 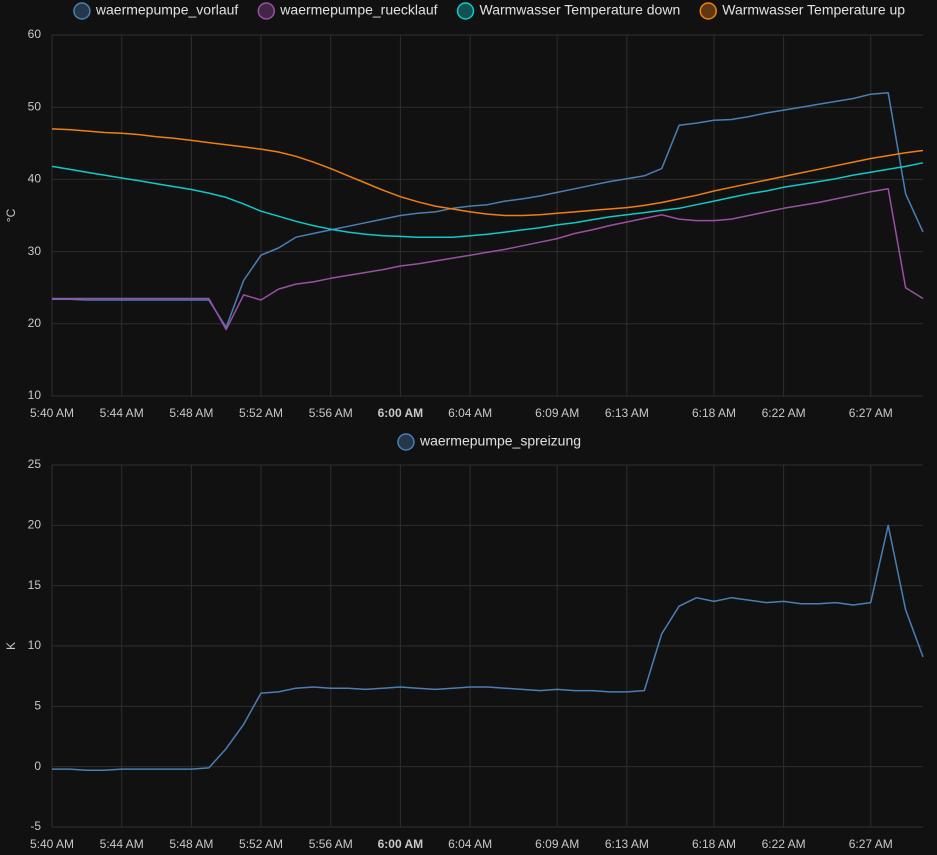 I want to click on y-tick-label: 0, so click(x=37, y=766).